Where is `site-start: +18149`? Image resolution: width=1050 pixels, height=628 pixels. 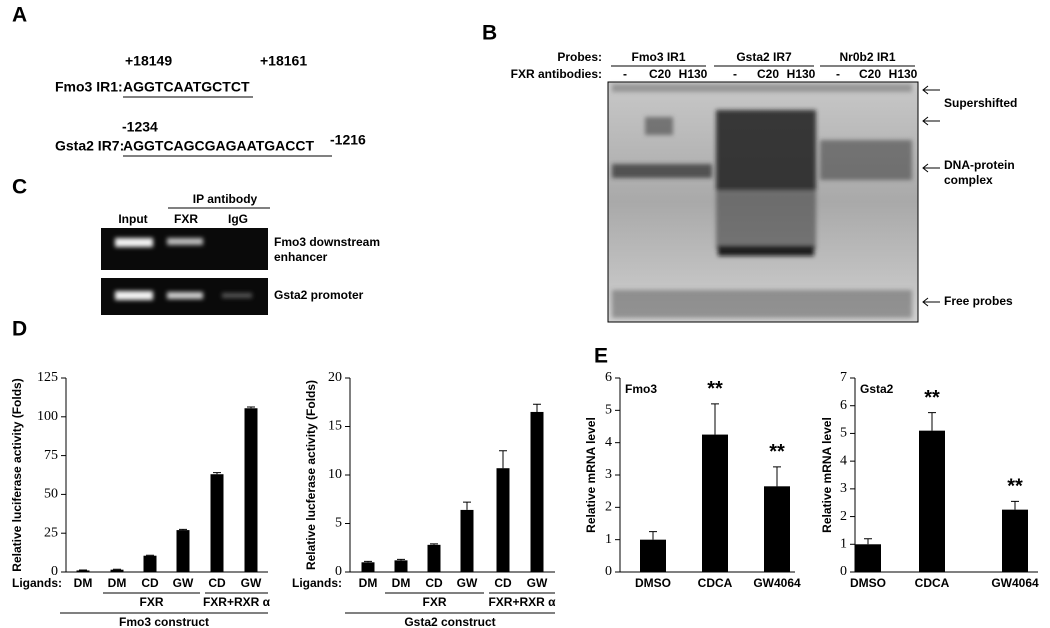 site-start: +18149 is located at coordinates (148, 61).